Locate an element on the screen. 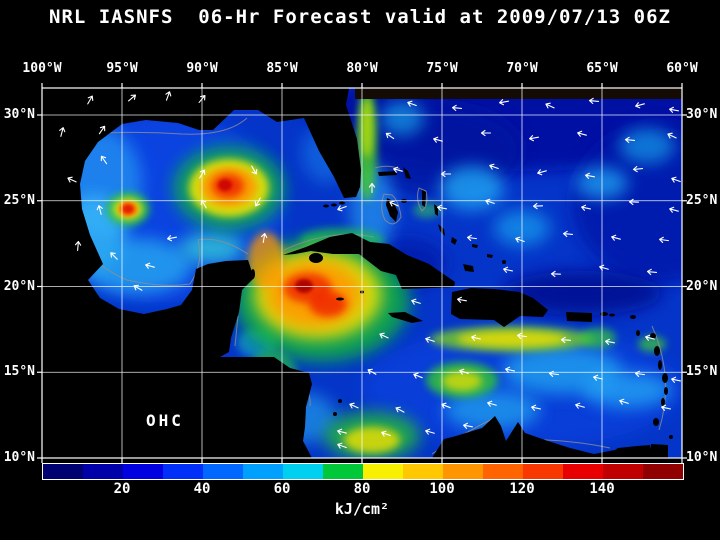  land-caicos is located at coordinates (490, 256).